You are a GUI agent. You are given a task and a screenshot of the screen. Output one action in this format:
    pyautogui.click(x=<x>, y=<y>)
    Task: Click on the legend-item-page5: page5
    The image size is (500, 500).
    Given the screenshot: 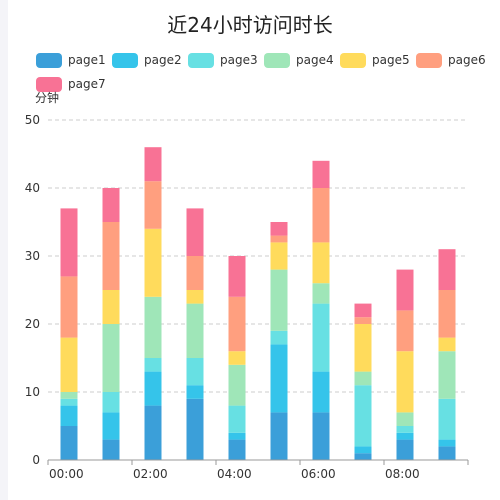 What is the action you would take?
    pyautogui.click(x=375, y=60)
    